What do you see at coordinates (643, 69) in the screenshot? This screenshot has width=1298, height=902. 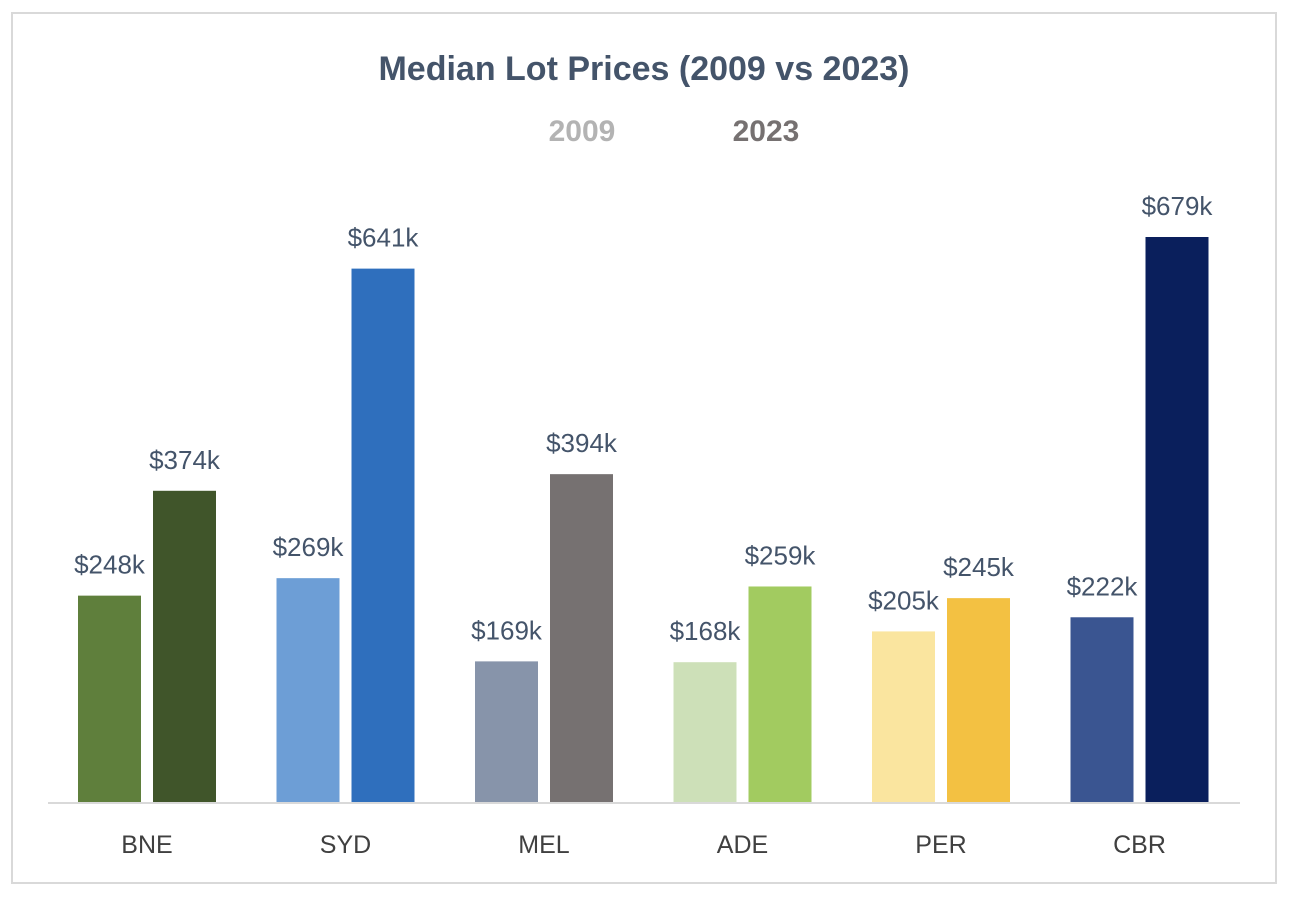 I see `chart-title: Median Lot Prices (2009 vs 2023)` at bounding box center [643, 69].